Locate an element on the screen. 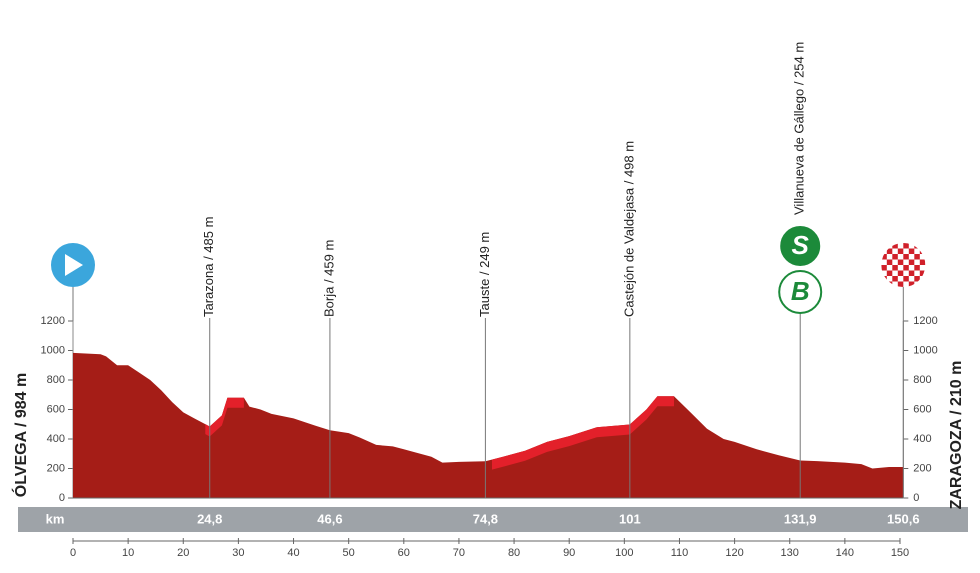  km-label: km is located at coordinates (55, 518).